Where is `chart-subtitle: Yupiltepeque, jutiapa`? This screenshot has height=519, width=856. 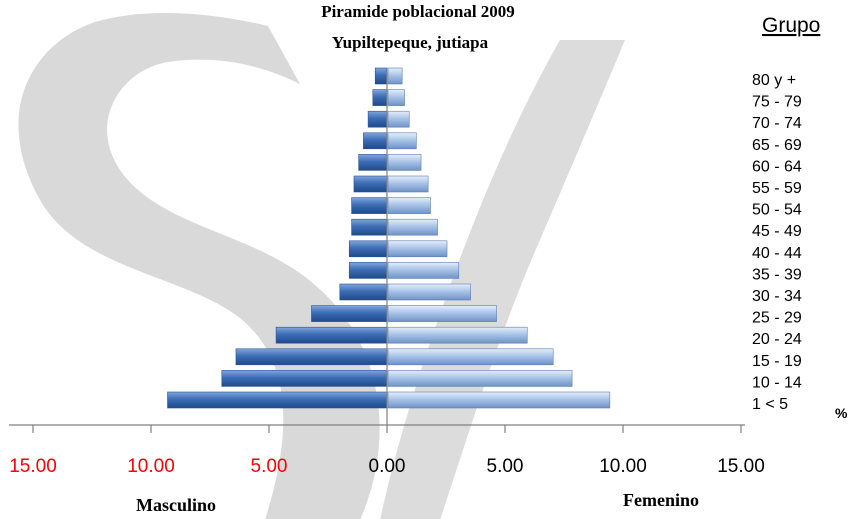
chart-subtitle: Yupiltepeque, jutiapa is located at coordinates (410, 42).